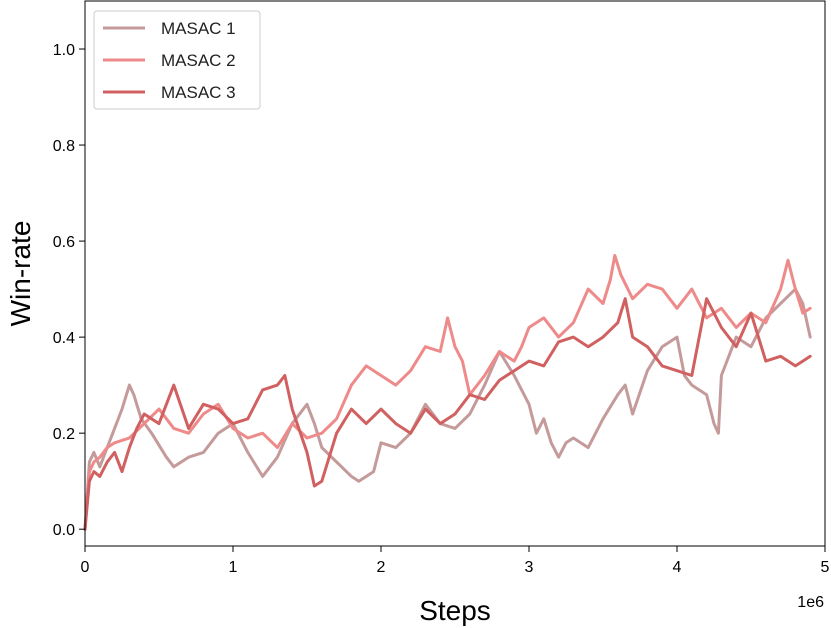  I want to click on y-axis-ticks: 0.0 0.2 0.4 0.6 0.8 1.0, so click(69, 290).